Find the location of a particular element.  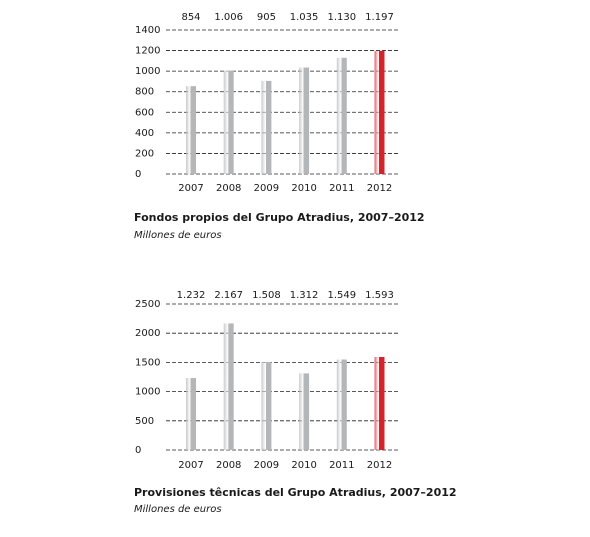

value-label: 2.167 is located at coordinates (228, 295).